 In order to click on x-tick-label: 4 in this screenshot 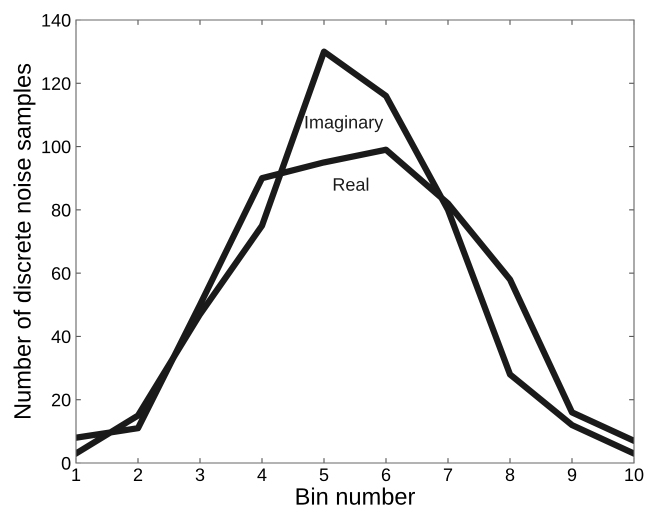, I will do `click(261, 474)`.